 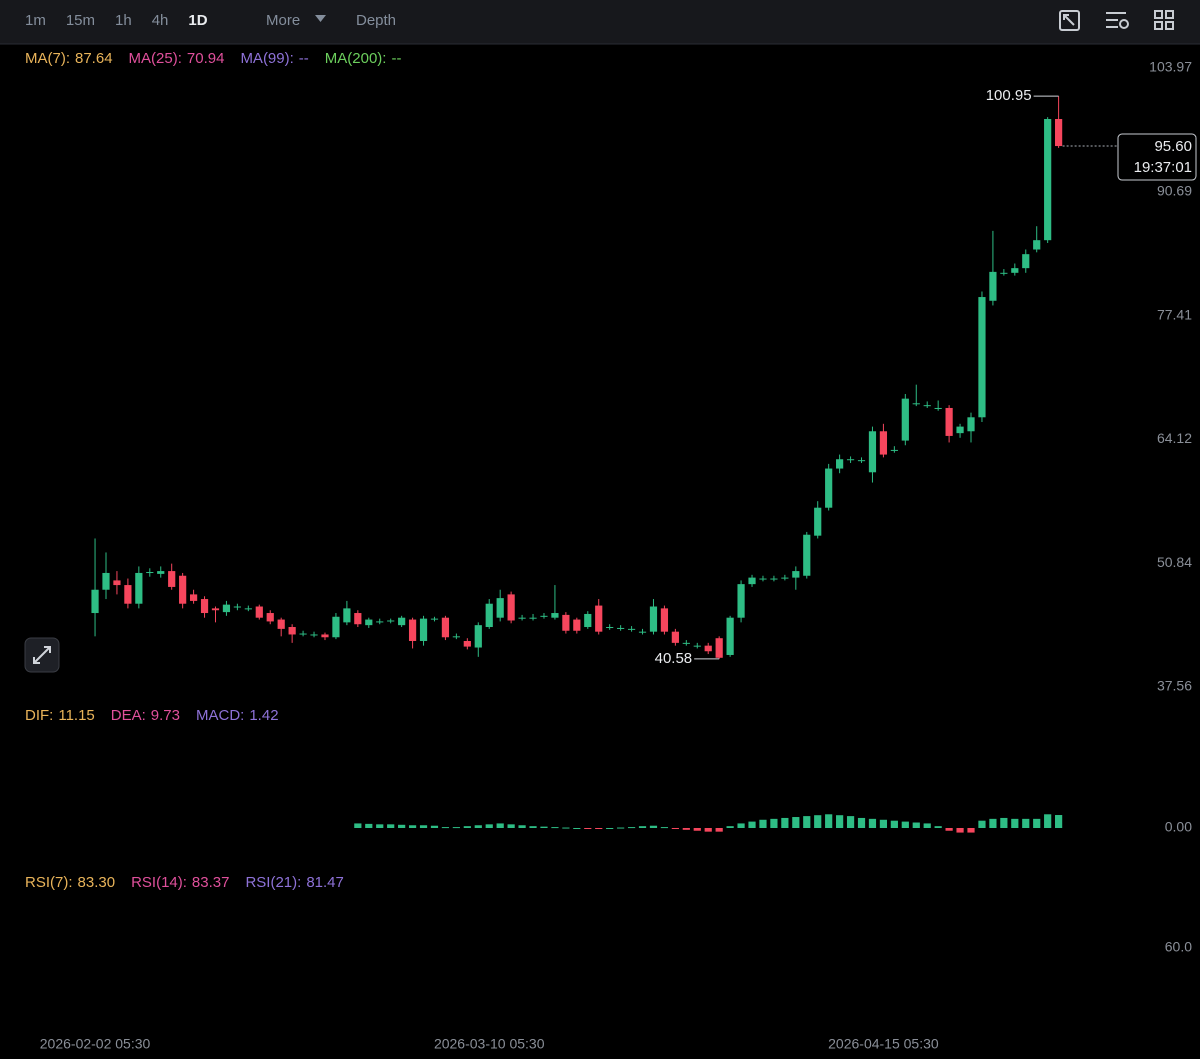 What do you see at coordinates (42, 655) in the screenshot?
I see `expand-button` at bounding box center [42, 655].